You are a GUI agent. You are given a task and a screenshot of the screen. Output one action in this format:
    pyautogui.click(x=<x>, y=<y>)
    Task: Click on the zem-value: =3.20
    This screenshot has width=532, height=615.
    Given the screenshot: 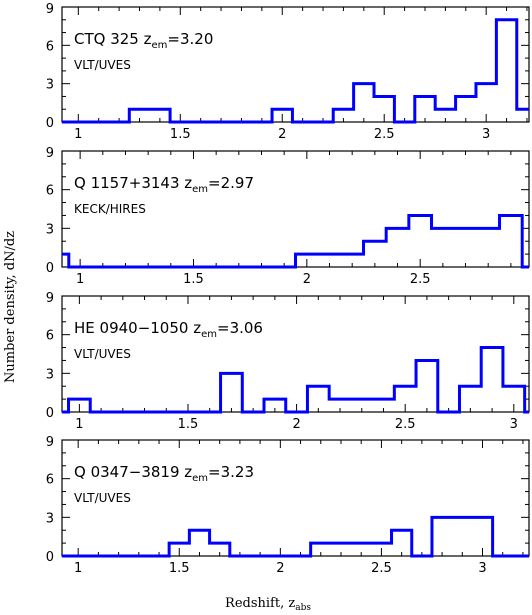 What is the action you would take?
    pyautogui.click(x=190, y=39)
    